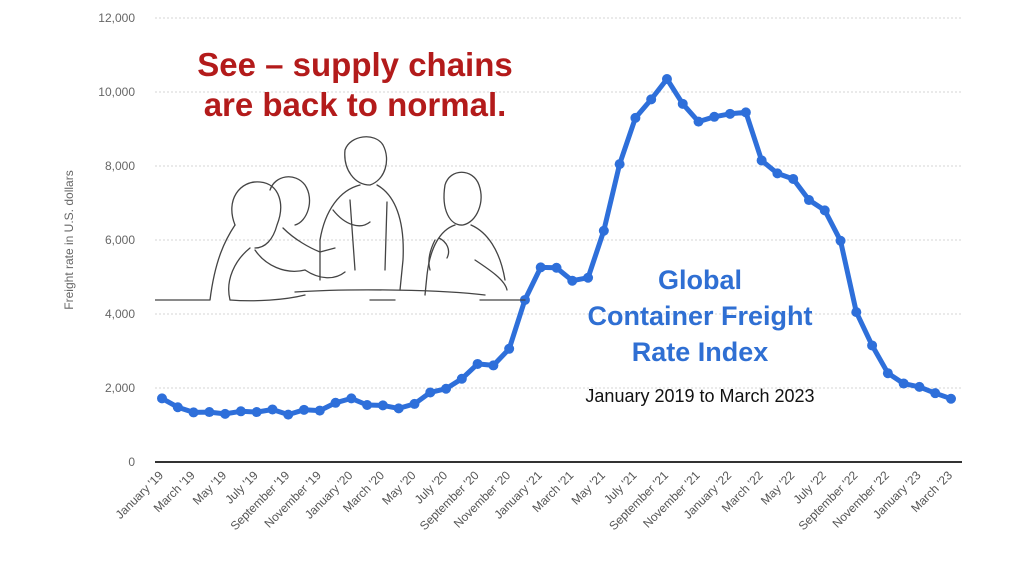 Image resolution: width=1024 pixels, height=576 pixels. What do you see at coordinates (340, 219) in the screenshot?
I see `people-sketch-illustration` at bounding box center [340, 219].